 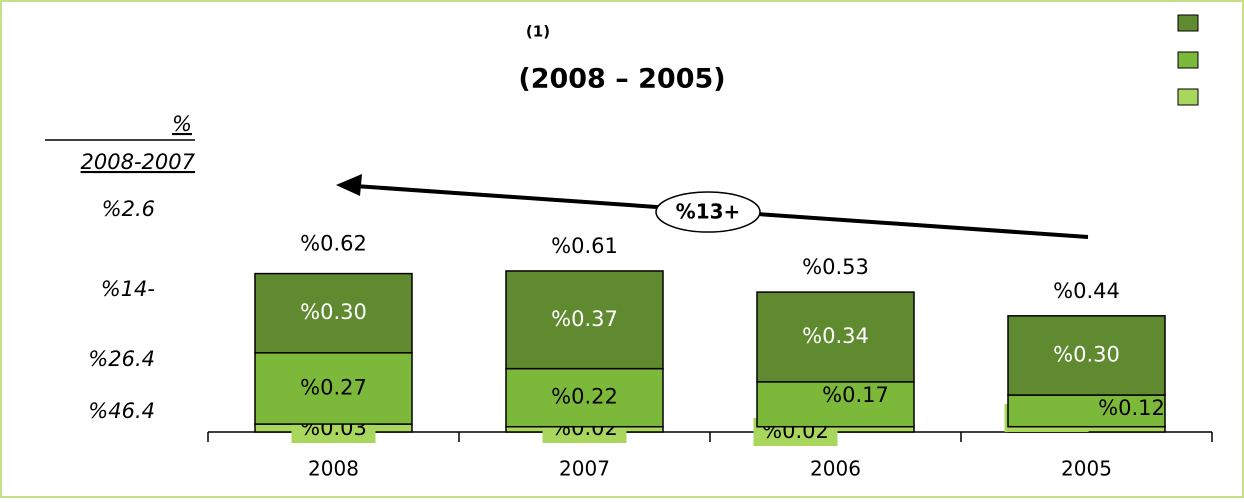 I want to click on value-label: %0.22, so click(x=584, y=397).